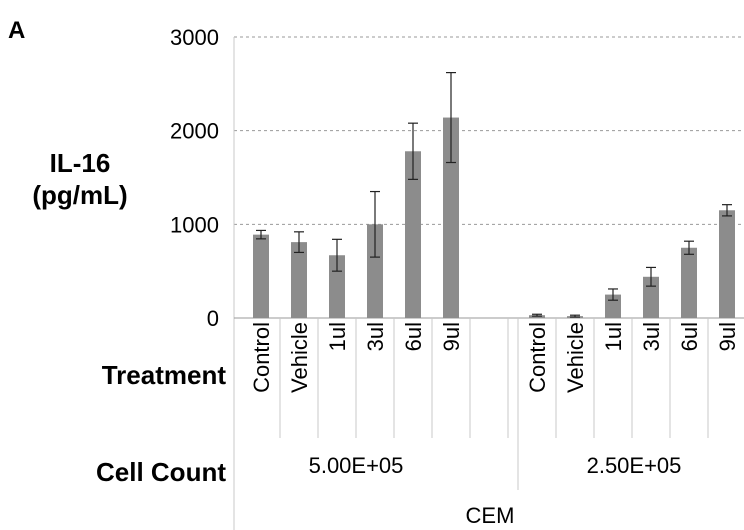  I want to click on y-tick-label: 1000, so click(194, 224).